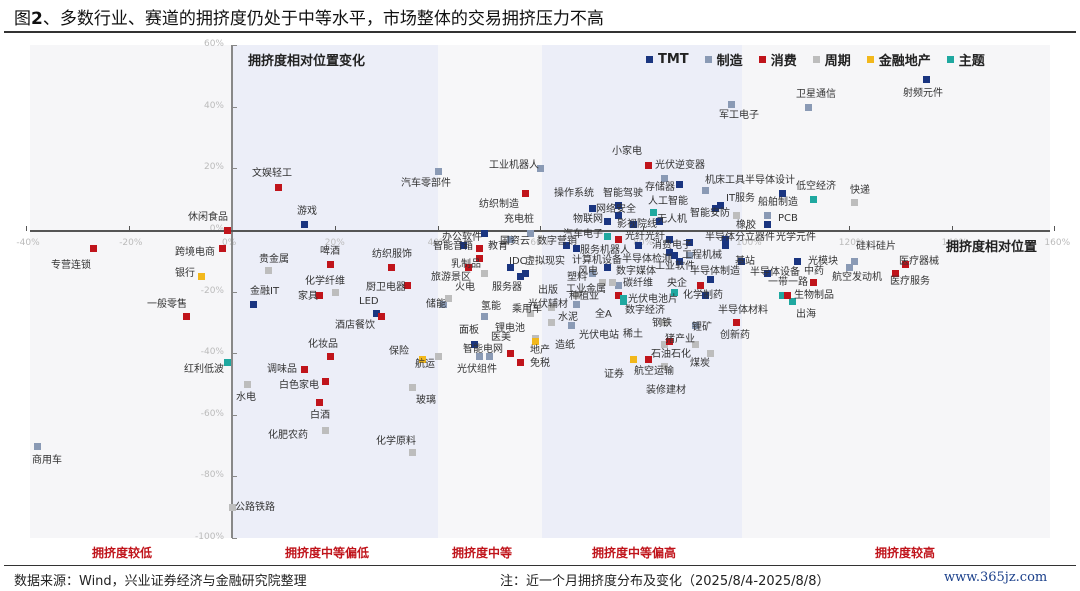  I want to click on point-label: 生物制品, so click(814, 295).